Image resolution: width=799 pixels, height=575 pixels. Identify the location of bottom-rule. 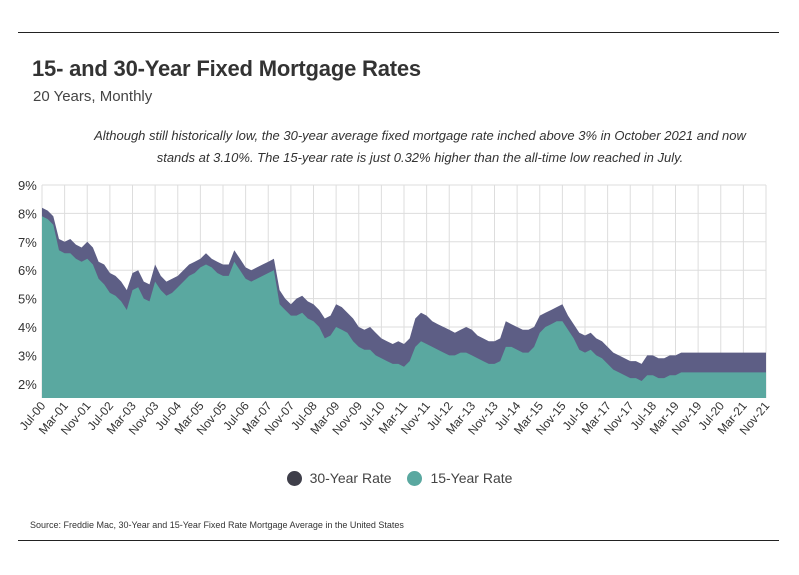
(398, 540).